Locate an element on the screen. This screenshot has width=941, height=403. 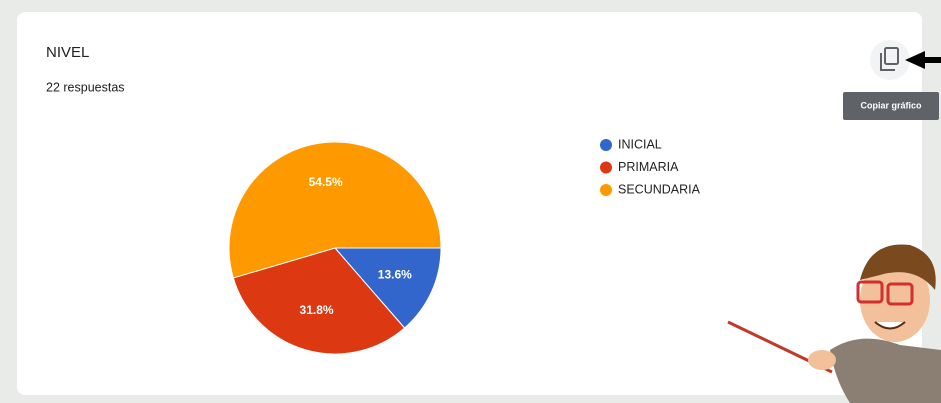
hand is located at coordinates (822, 360).